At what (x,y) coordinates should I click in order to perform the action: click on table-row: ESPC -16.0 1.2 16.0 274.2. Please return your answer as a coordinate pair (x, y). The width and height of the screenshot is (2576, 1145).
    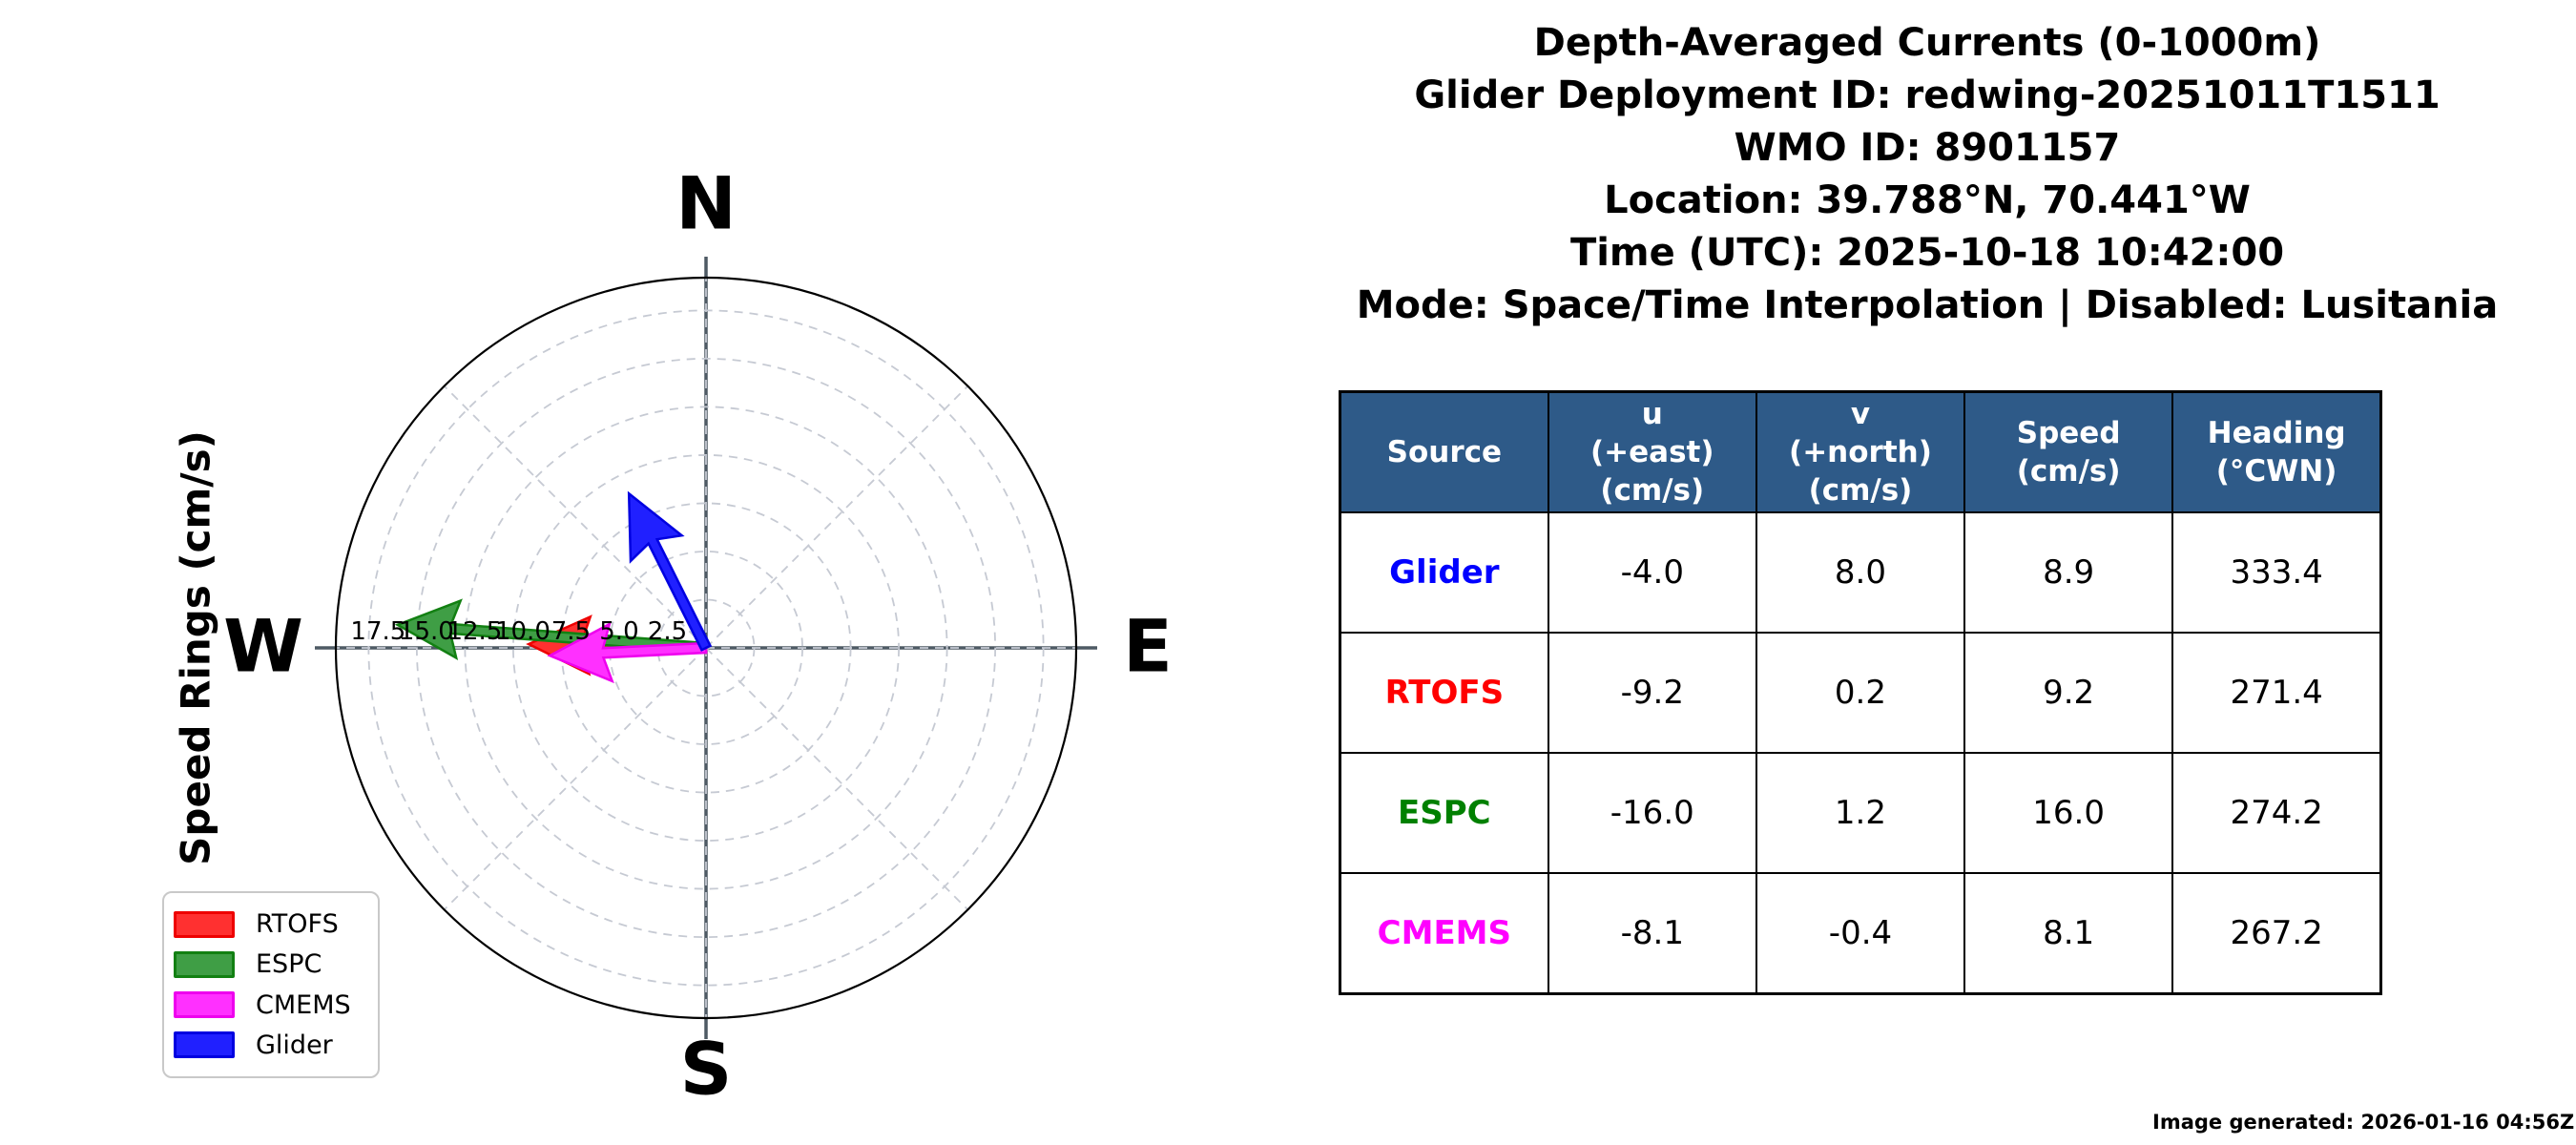
    Looking at the image, I should click on (1860, 813).